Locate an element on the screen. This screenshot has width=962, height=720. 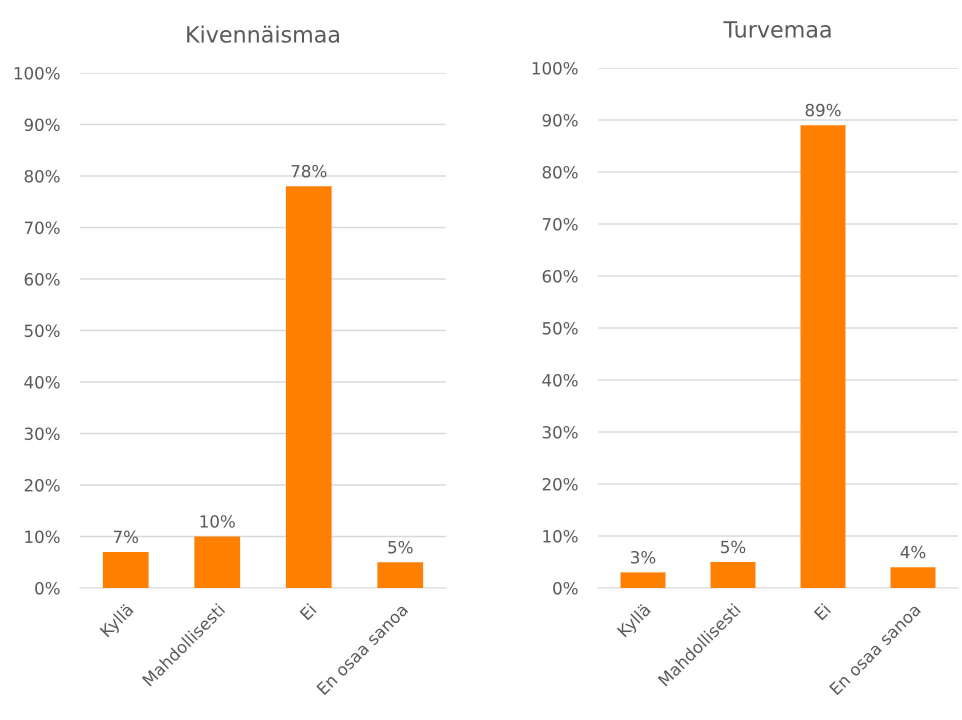
data-label: 4% is located at coordinates (913, 552).